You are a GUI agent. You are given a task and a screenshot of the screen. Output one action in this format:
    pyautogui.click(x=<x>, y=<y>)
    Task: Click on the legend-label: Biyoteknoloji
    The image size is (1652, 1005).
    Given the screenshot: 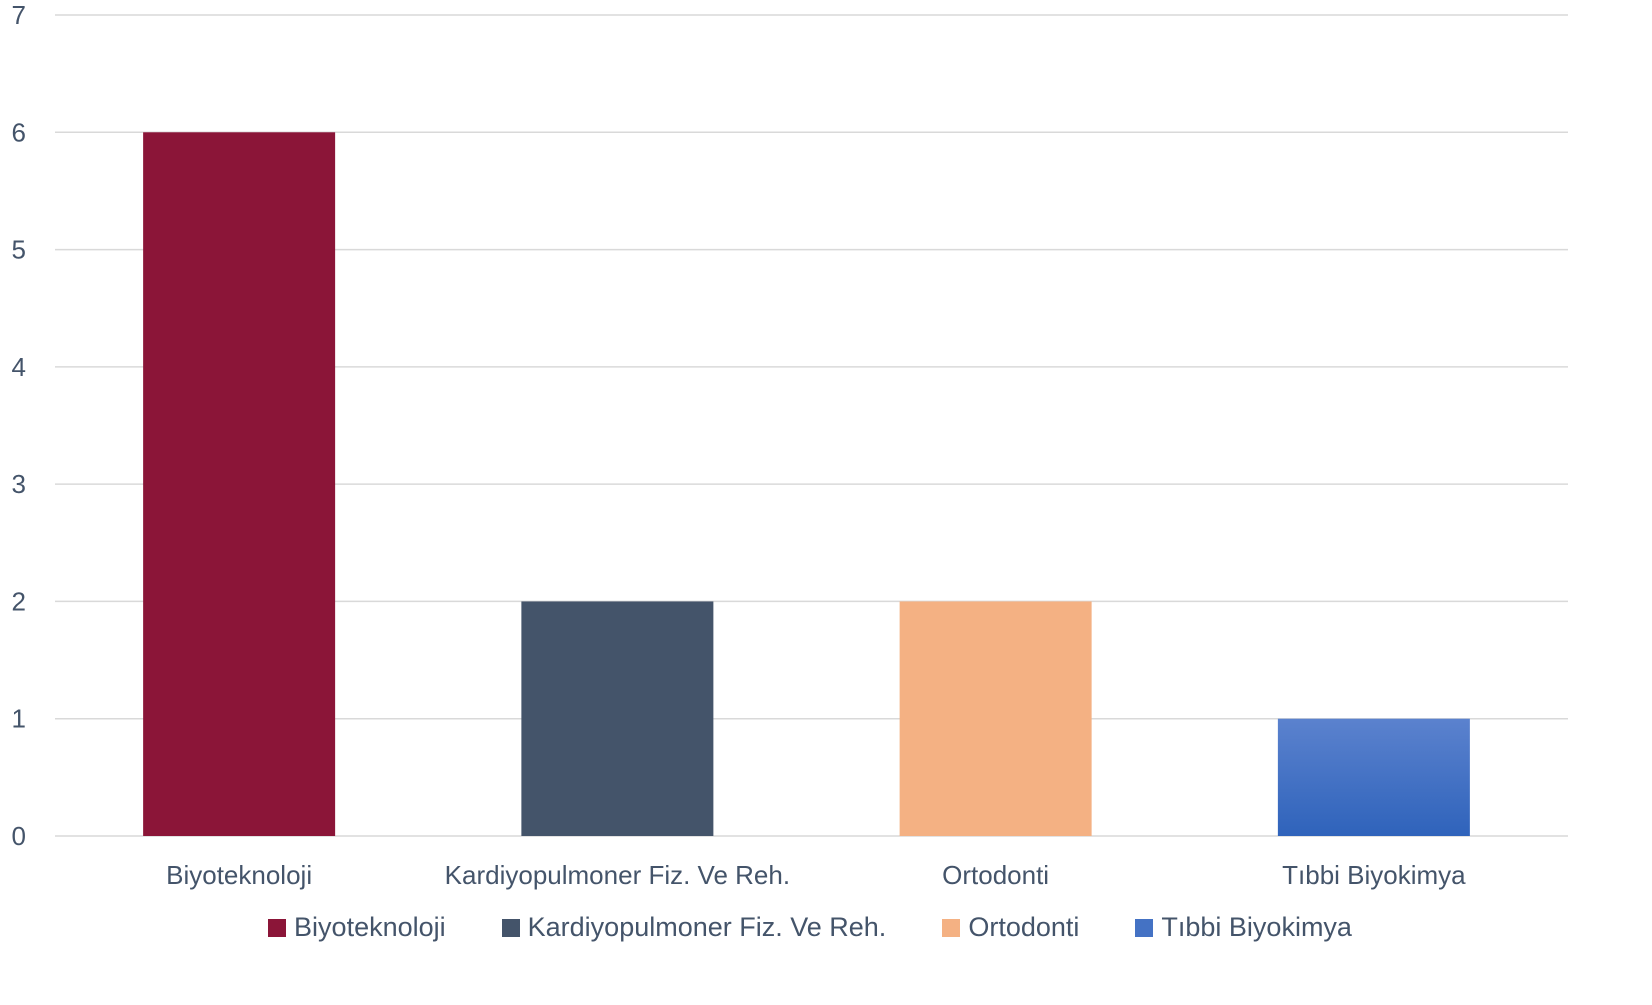 What is the action you would take?
    pyautogui.click(x=370, y=927)
    